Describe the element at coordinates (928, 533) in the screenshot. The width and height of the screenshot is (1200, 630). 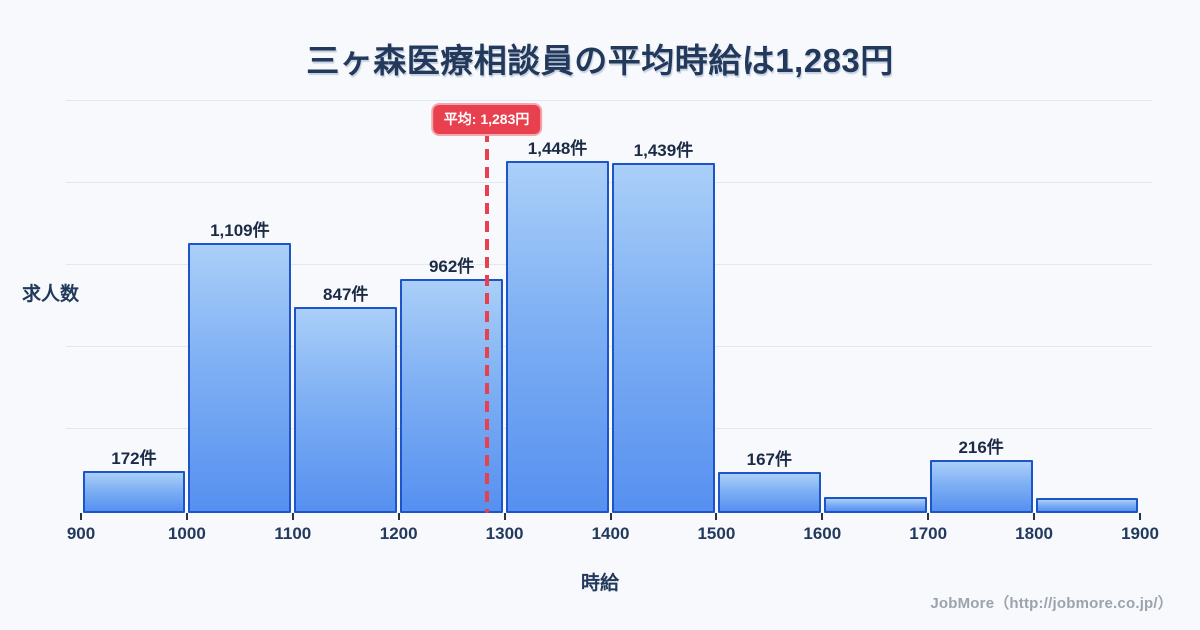
I see `x-axis-tick-label: 1700` at that location.